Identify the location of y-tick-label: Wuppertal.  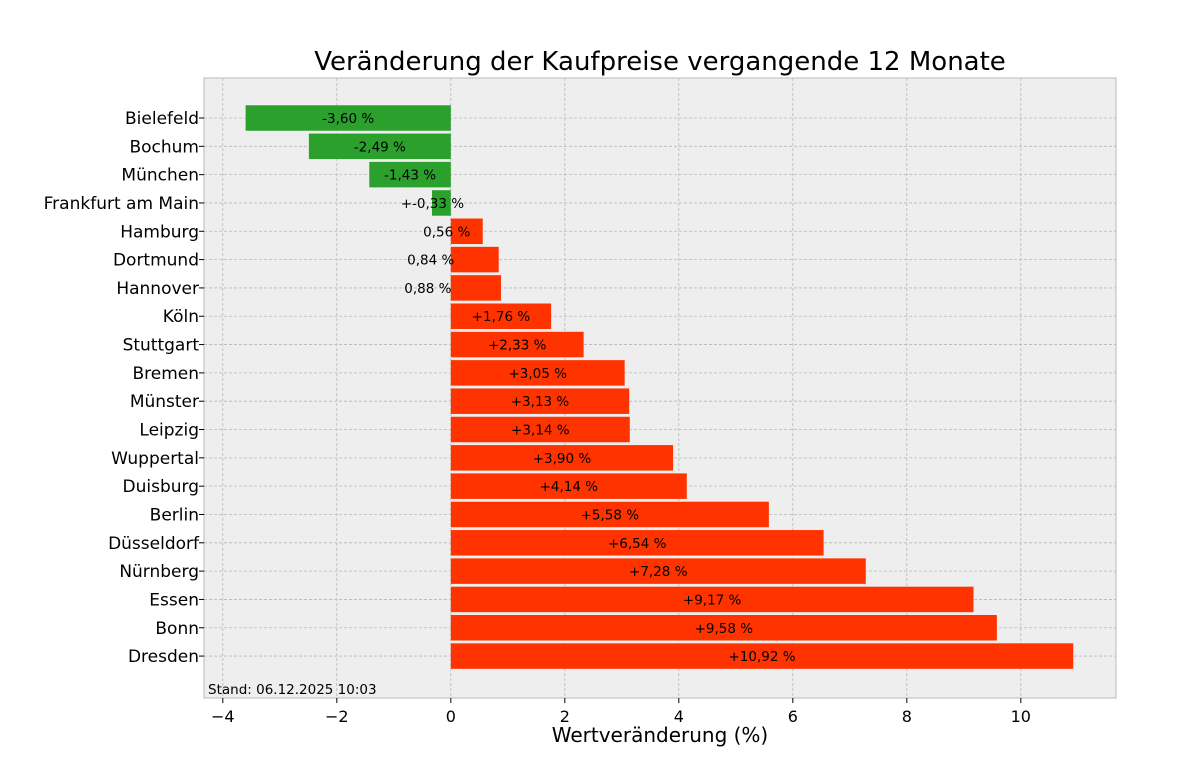
(155, 459).